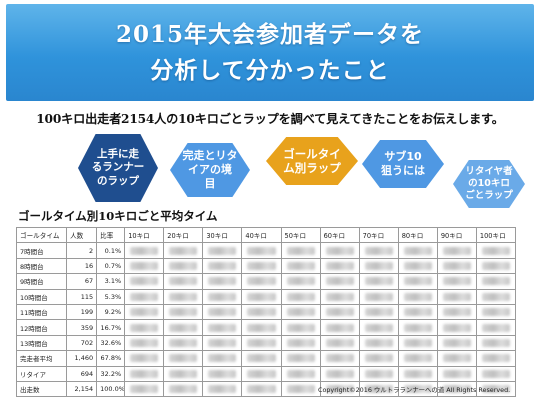  What do you see at coordinates (456, 235) in the screenshot?
I see `table-header: 90キロ` at bounding box center [456, 235].